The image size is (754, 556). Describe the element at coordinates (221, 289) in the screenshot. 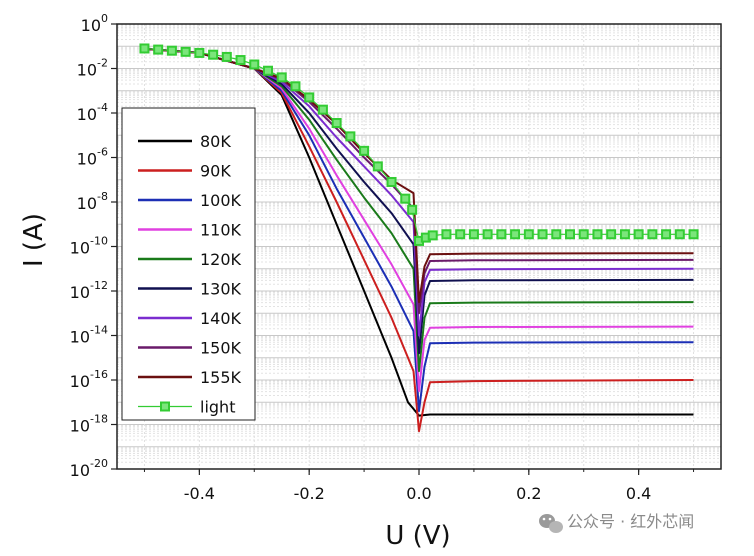

I see `legend-label: 130K` at that location.